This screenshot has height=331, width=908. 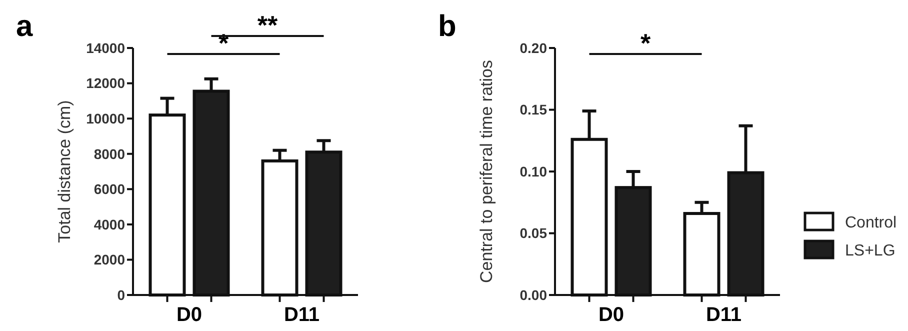 I want to click on y-tick-label: 12000, so click(x=106, y=83).